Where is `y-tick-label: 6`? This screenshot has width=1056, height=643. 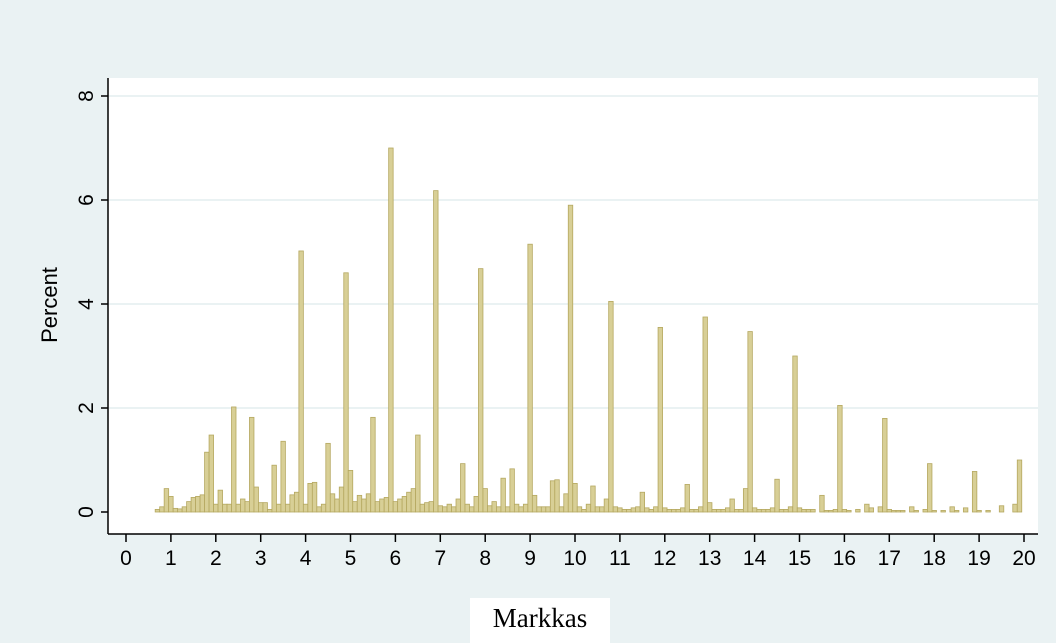 y-tick-label: 6 is located at coordinates (86, 200).